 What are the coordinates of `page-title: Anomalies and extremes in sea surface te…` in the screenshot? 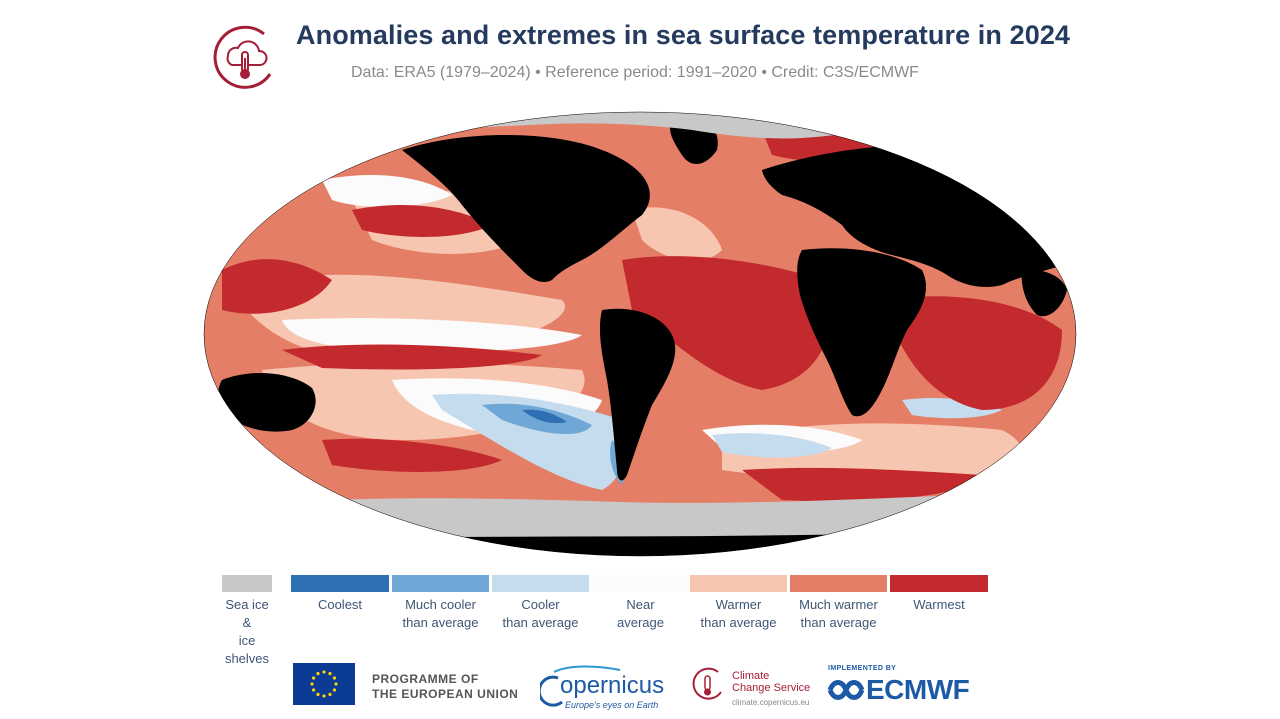 It's located at (683, 35).